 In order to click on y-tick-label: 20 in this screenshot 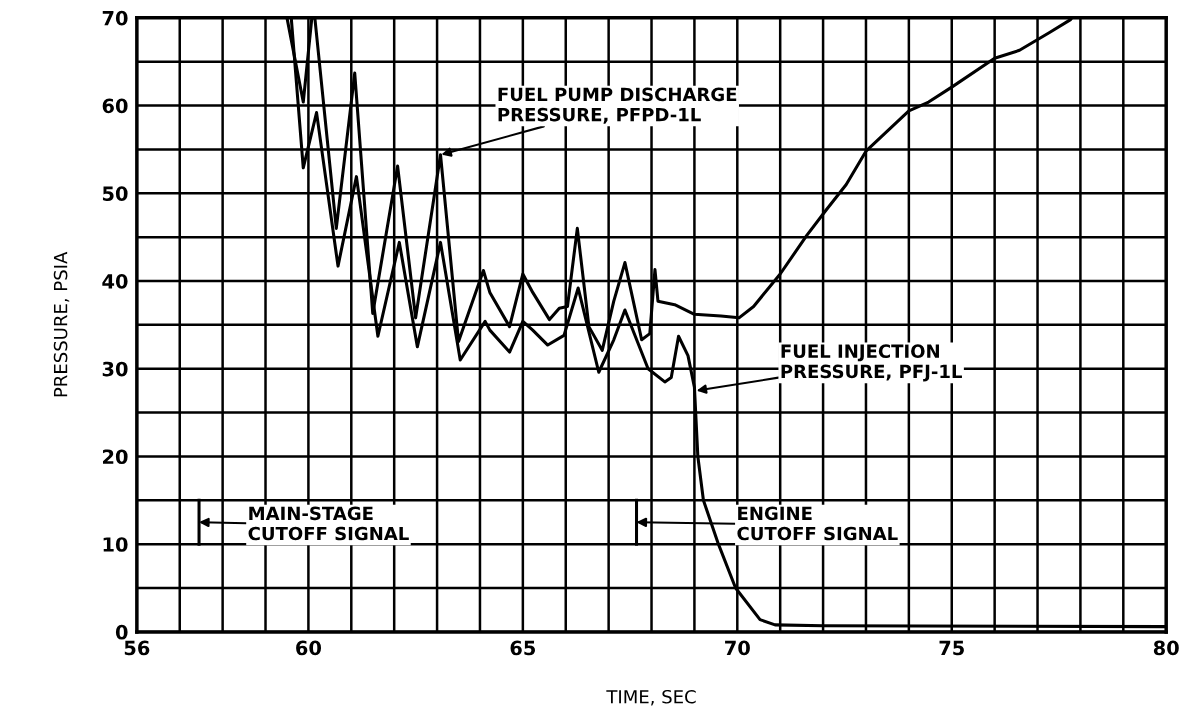, I will do `click(115, 457)`.